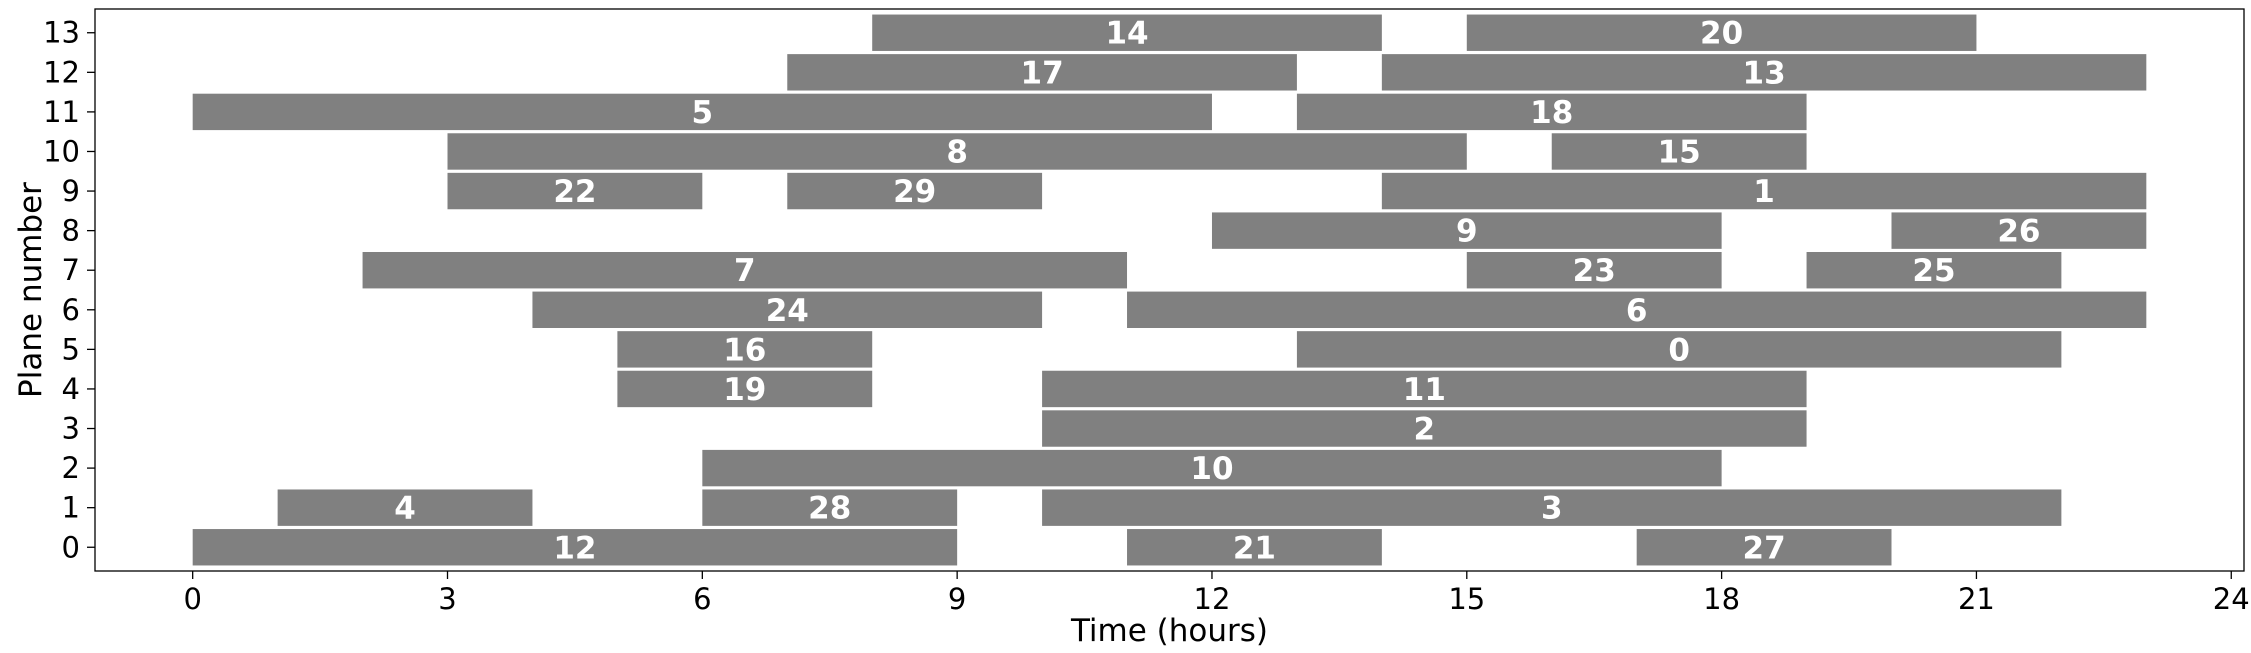  What do you see at coordinates (1466, 599) in the screenshot?
I see `x-tick-label: 15` at bounding box center [1466, 599].